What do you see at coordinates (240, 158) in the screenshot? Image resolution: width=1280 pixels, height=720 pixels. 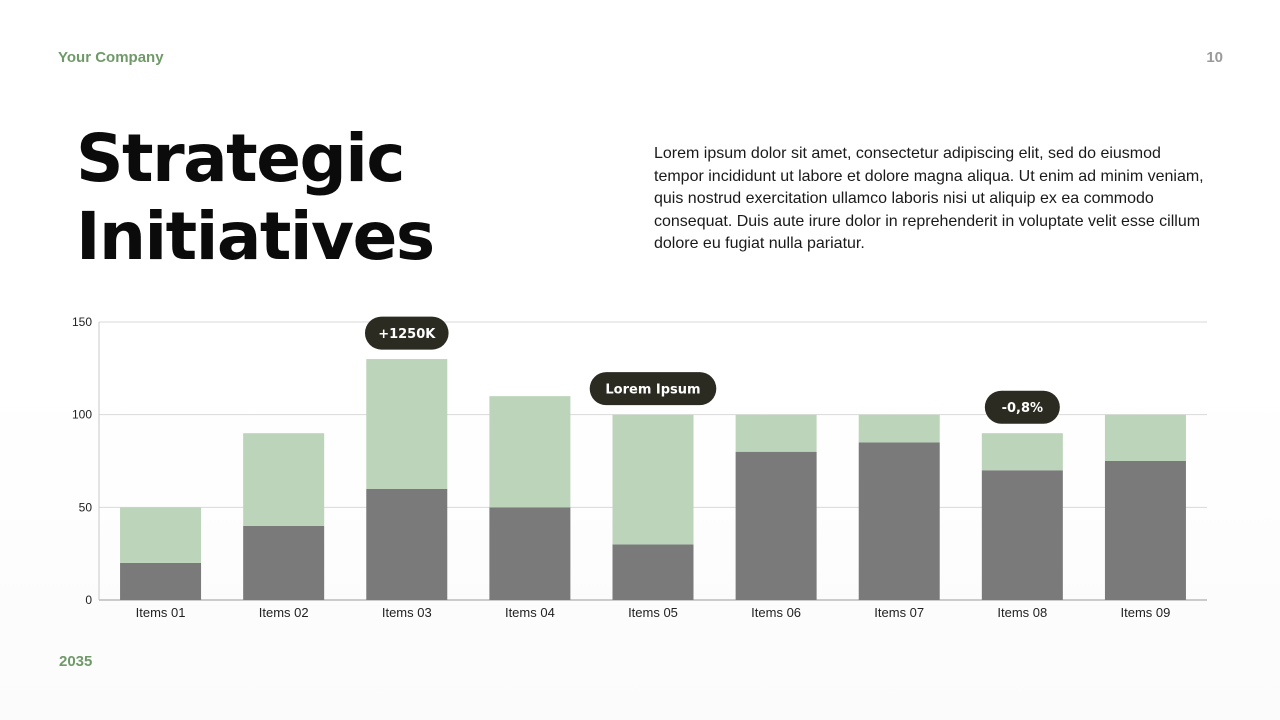 I see `title-line-1: Strategic` at bounding box center [240, 158].